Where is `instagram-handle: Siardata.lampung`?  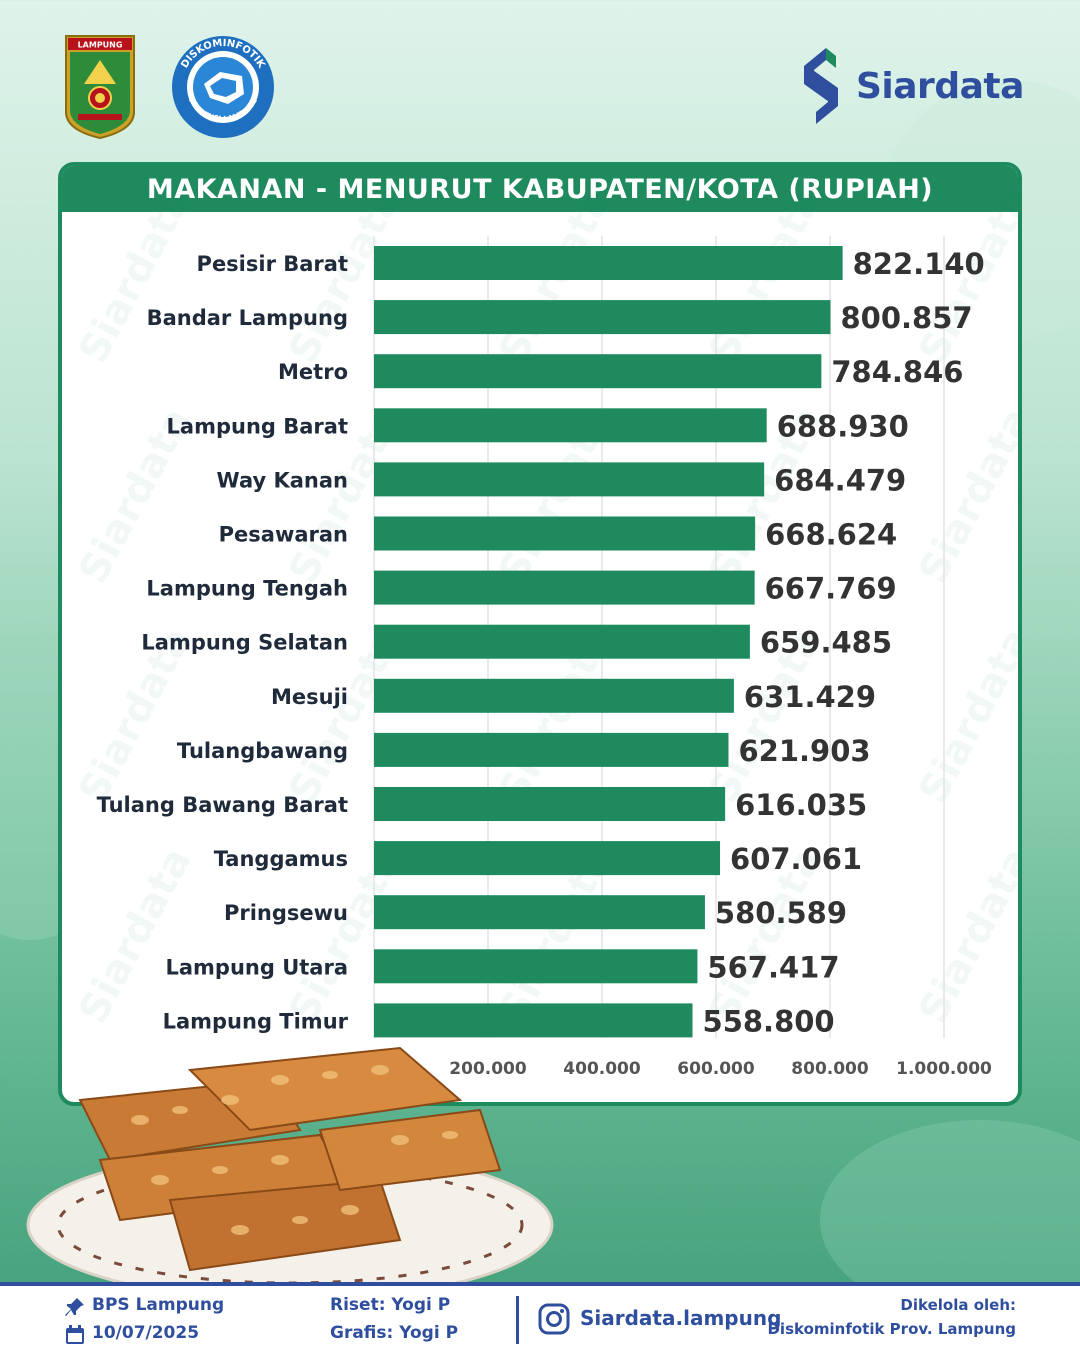 instagram-handle: Siardata.lampung is located at coordinates (681, 1318).